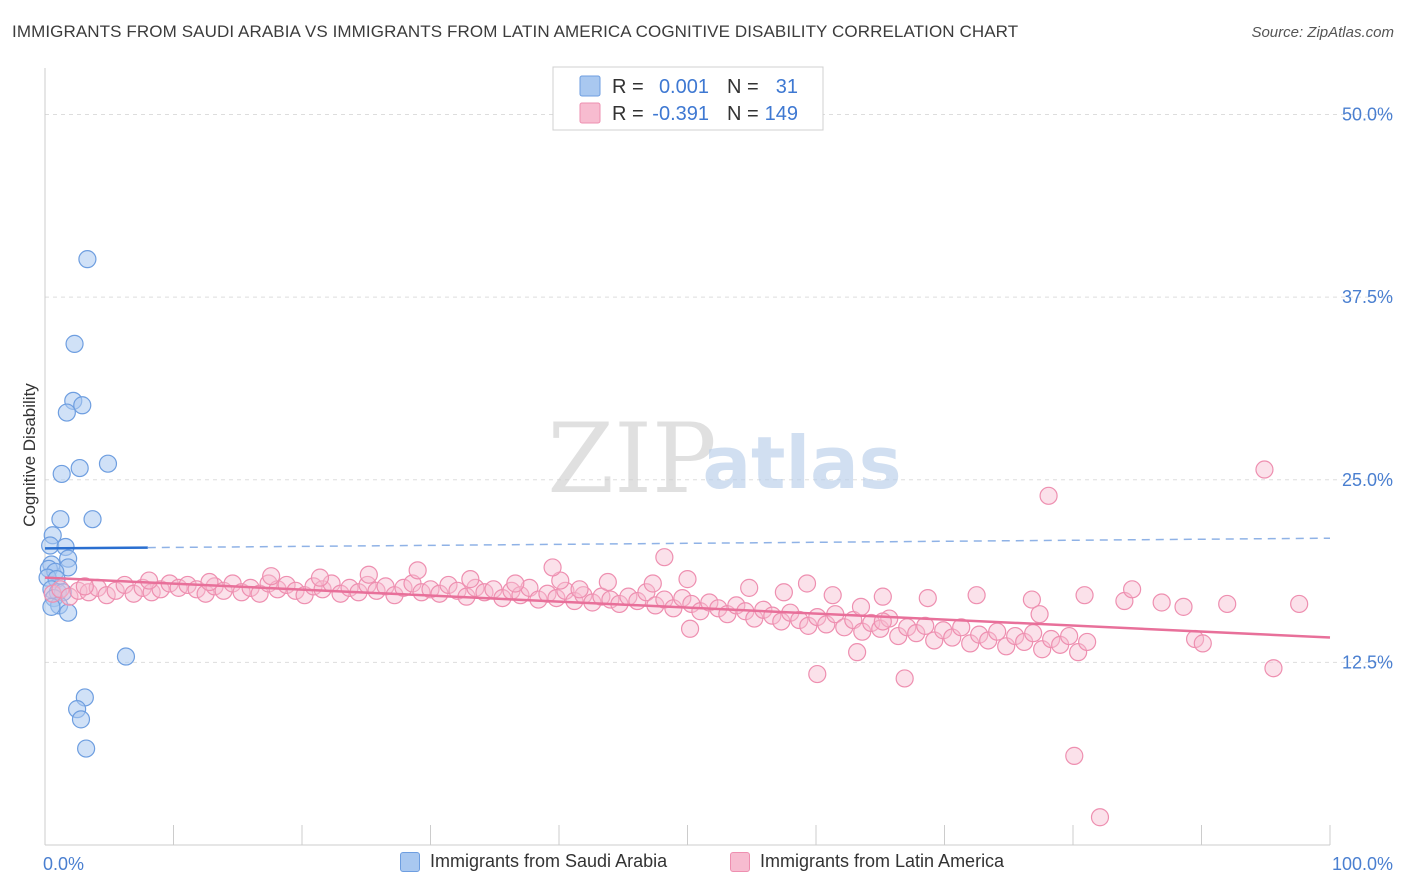 The width and height of the screenshot is (1406, 892). Describe the element at coordinates (1367, 389) in the screenshot. I see `y-tick-labels: 12.5% 25.0% 37.5% 50.0%` at that location.